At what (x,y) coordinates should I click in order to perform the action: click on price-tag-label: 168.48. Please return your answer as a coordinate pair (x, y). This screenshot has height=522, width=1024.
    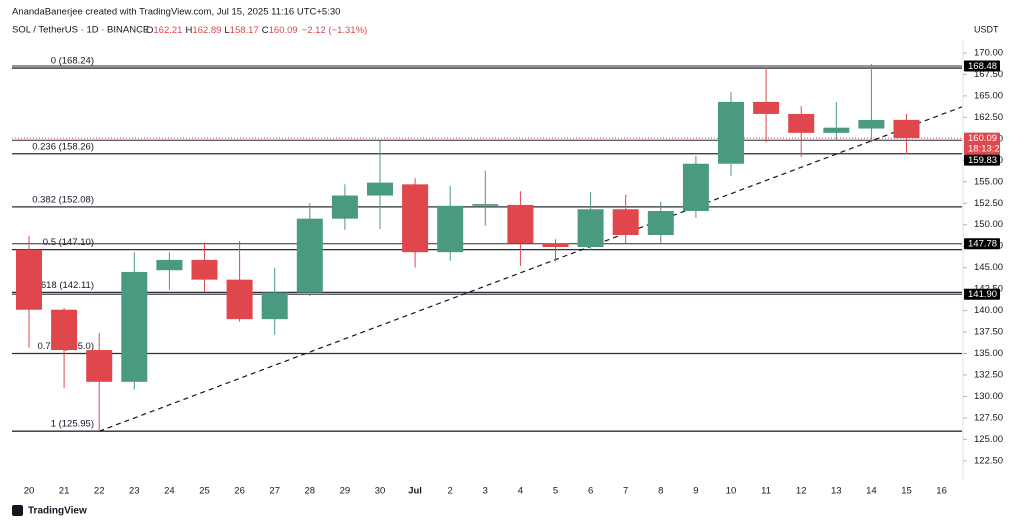
    Looking at the image, I should click on (982, 66).